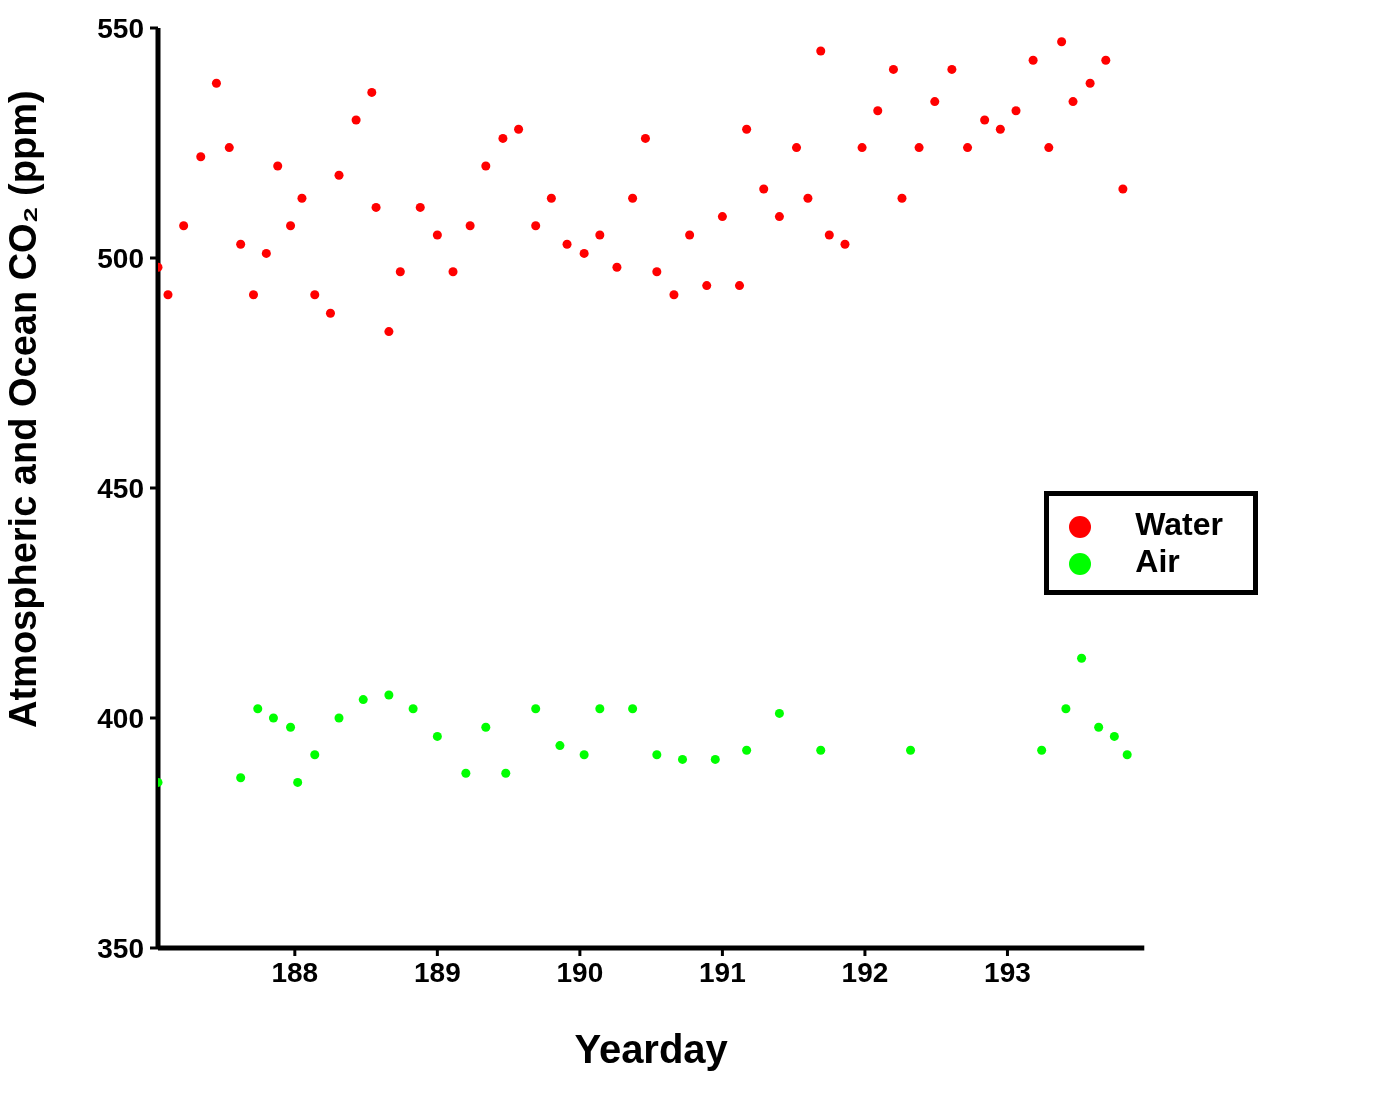 The height and width of the screenshot is (1096, 1386). Describe the element at coordinates (865, 972) in the screenshot. I see `x-tick-label: 192` at that location.